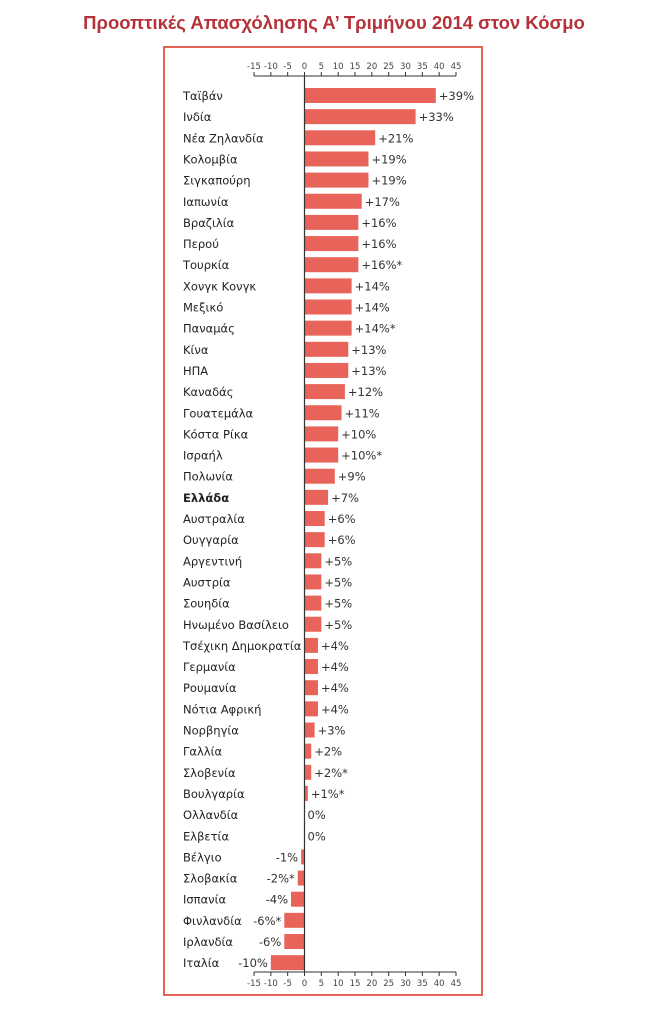 Image resolution: width=668 pixels, height=1025 pixels. I want to click on bar-row: Ολλανδία 0%, so click(254, 815).